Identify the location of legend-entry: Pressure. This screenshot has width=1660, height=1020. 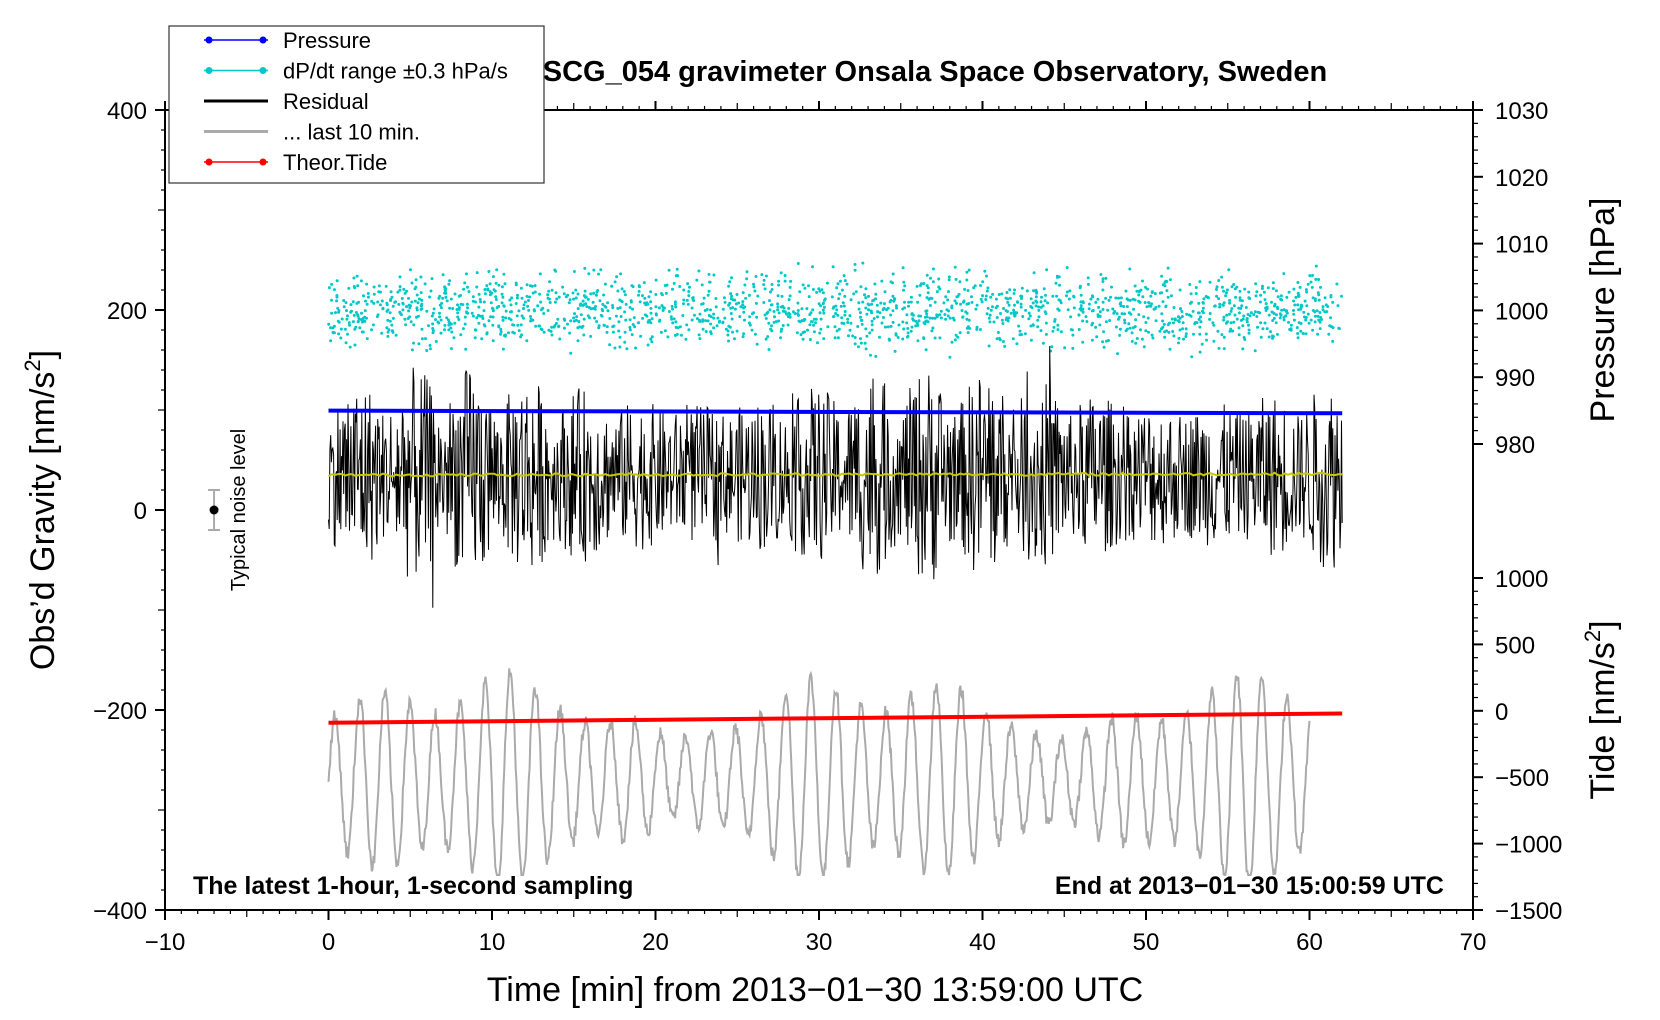
(287, 40).